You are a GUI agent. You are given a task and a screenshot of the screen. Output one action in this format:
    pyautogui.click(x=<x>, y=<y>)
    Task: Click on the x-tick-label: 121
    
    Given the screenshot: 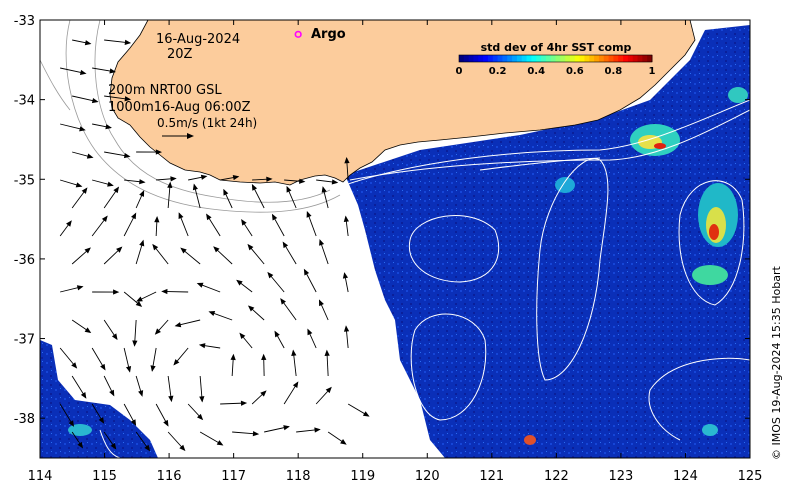 What is the action you would take?
    pyautogui.click(x=491, y=476)
    